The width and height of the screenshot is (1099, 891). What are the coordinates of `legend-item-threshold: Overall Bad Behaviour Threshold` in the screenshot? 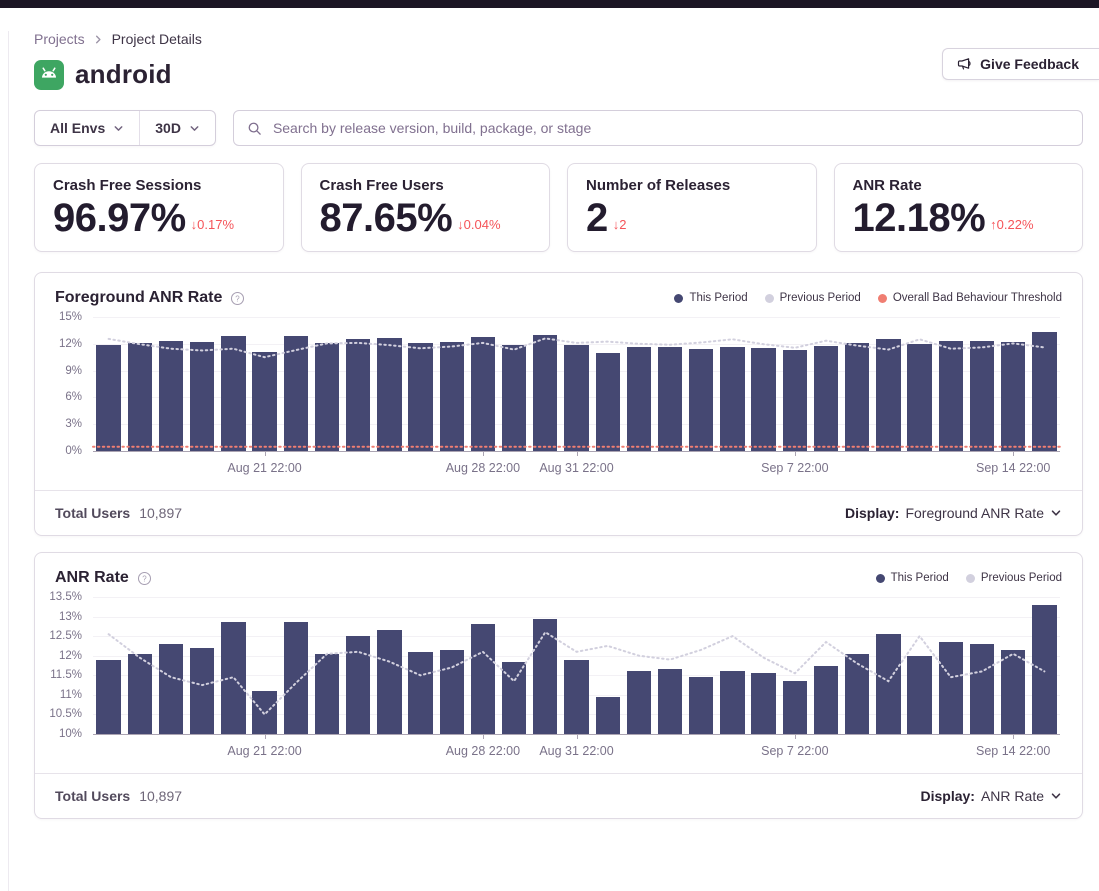 It's located at (969, 298).